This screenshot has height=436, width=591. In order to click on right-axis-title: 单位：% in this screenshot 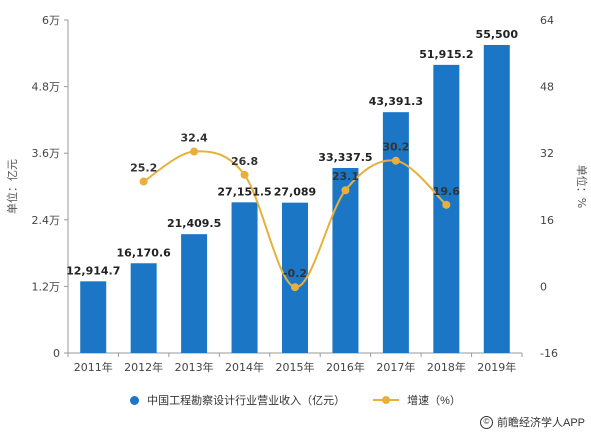, I will do `click(582, 186)`.